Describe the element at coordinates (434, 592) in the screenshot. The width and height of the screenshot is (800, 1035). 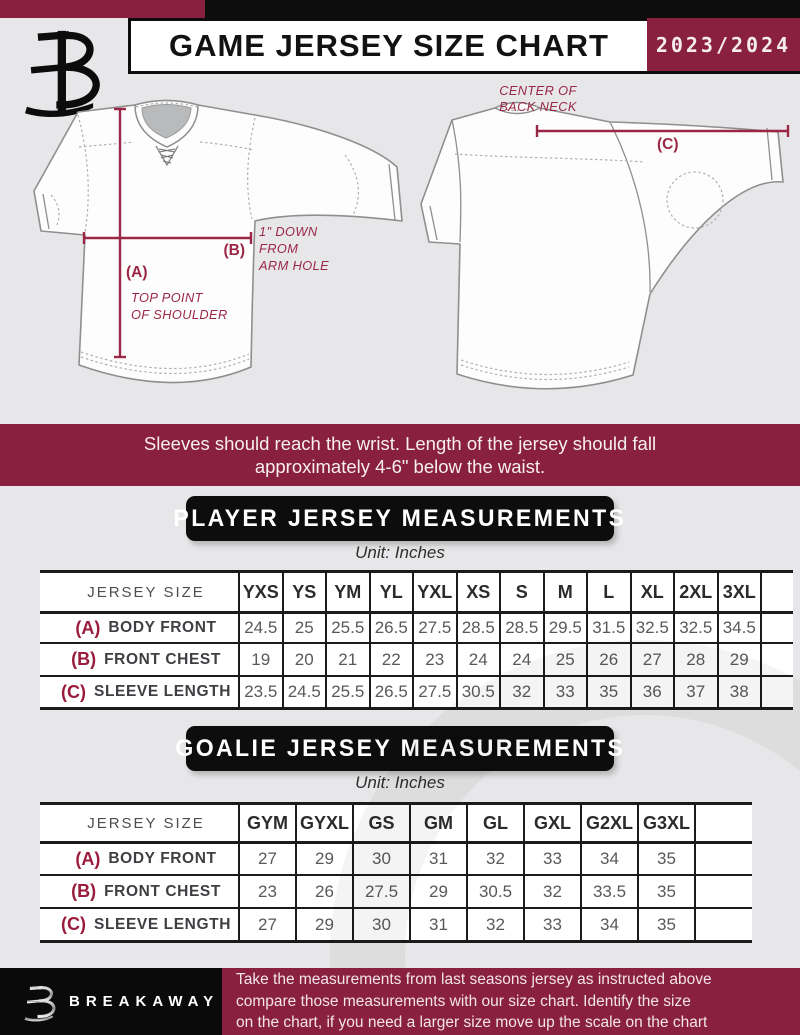
I see `size-column-header: YXL` at that location.